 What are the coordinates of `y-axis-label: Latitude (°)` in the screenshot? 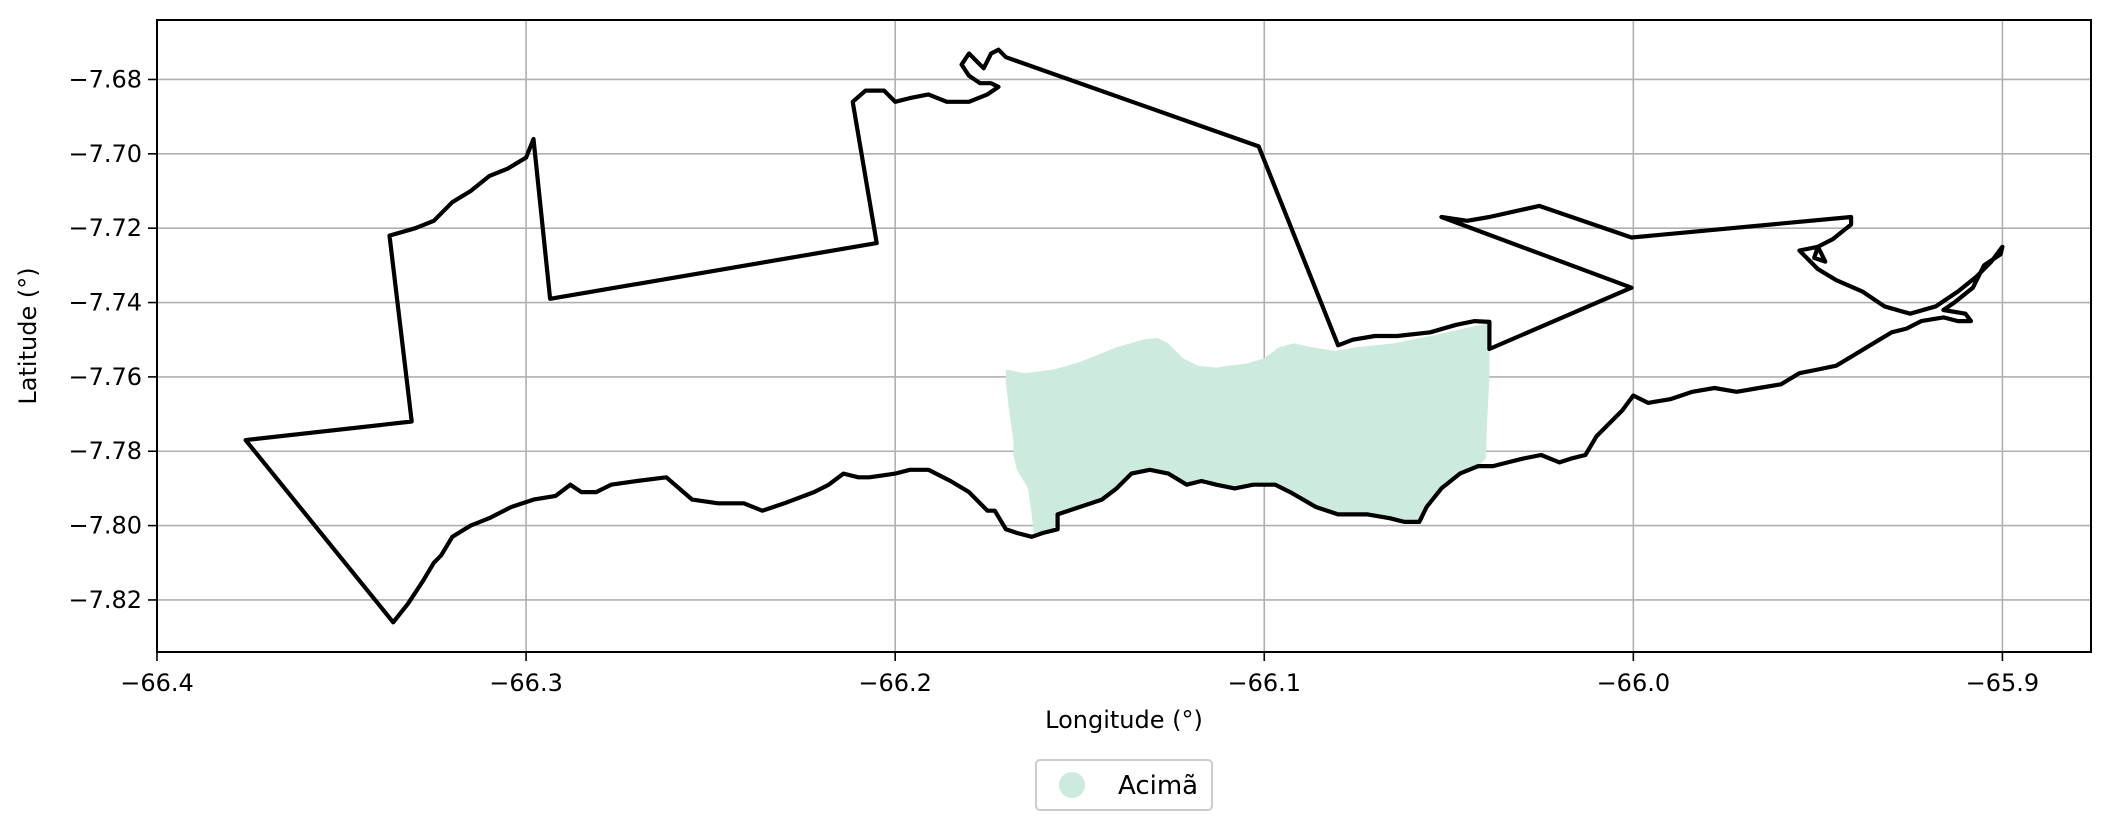 It's located at (28, 335).